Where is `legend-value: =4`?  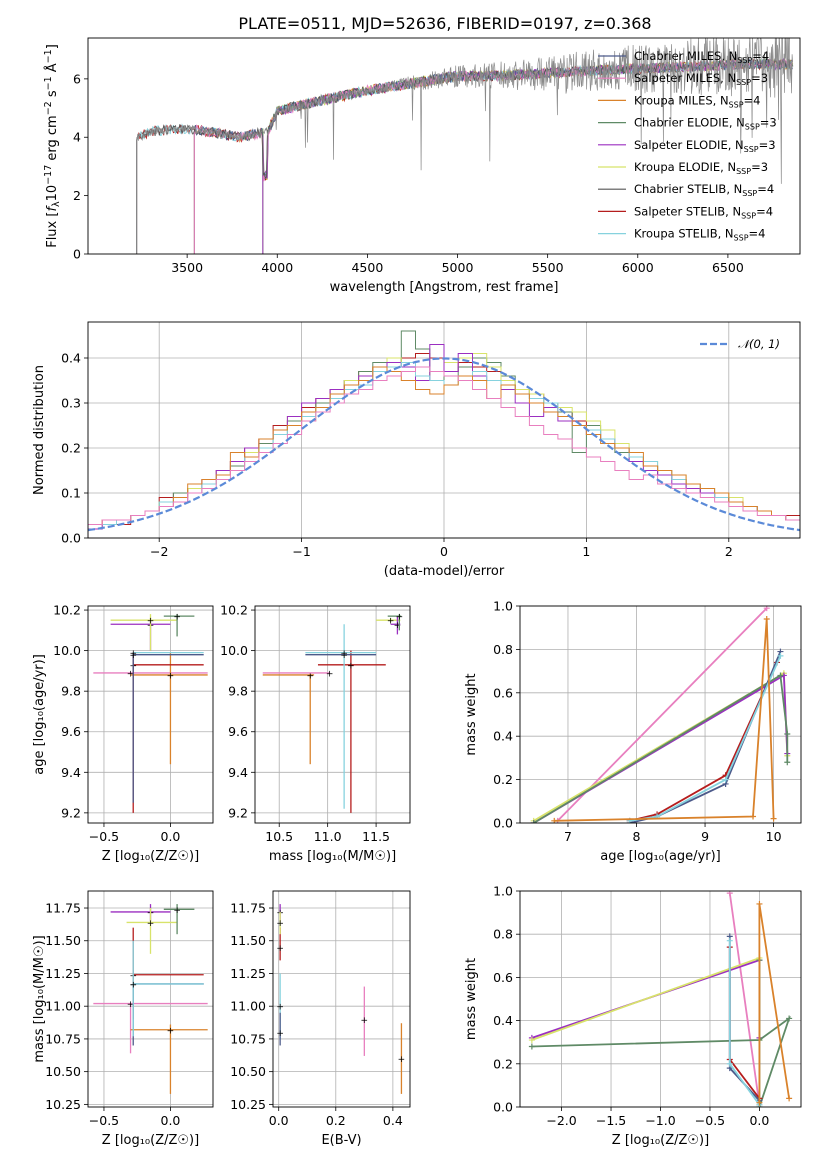 legend-value: =4 is located at coordinates (757, 234).